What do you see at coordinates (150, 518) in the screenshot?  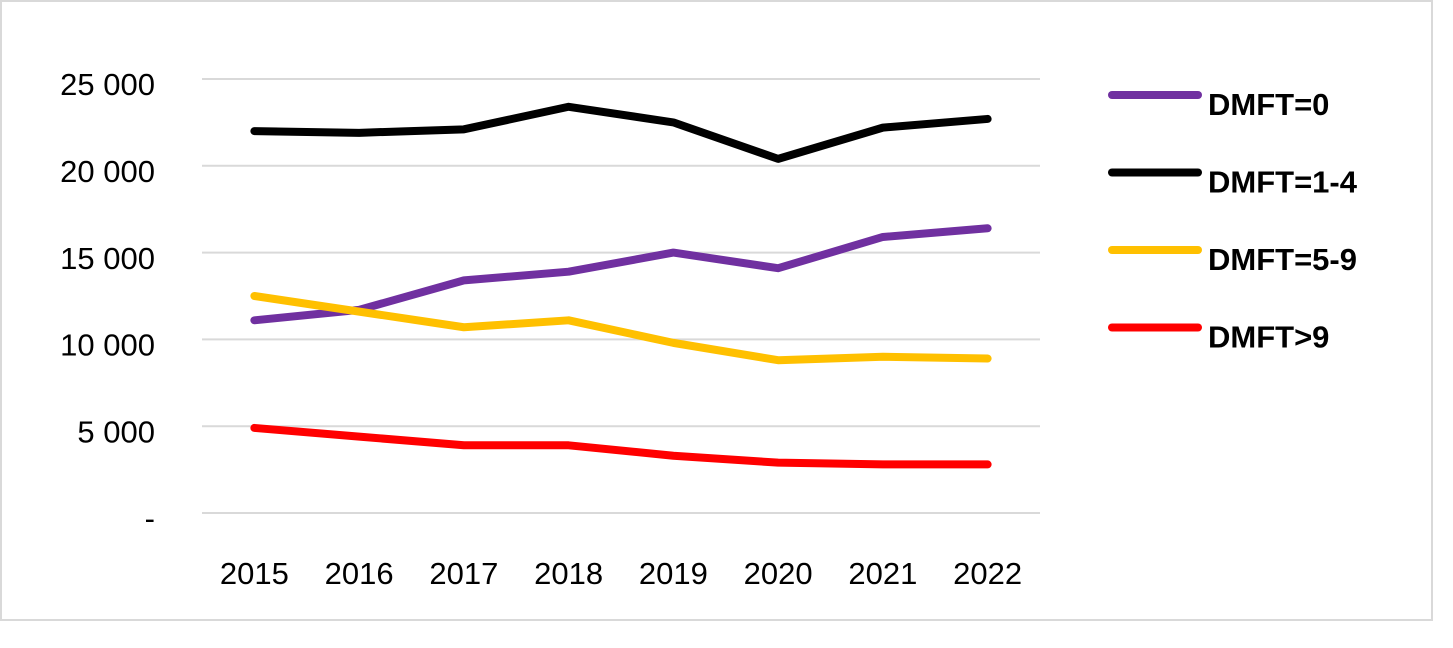 I see `y-tick-label: -` at bounding box center [150, 518].